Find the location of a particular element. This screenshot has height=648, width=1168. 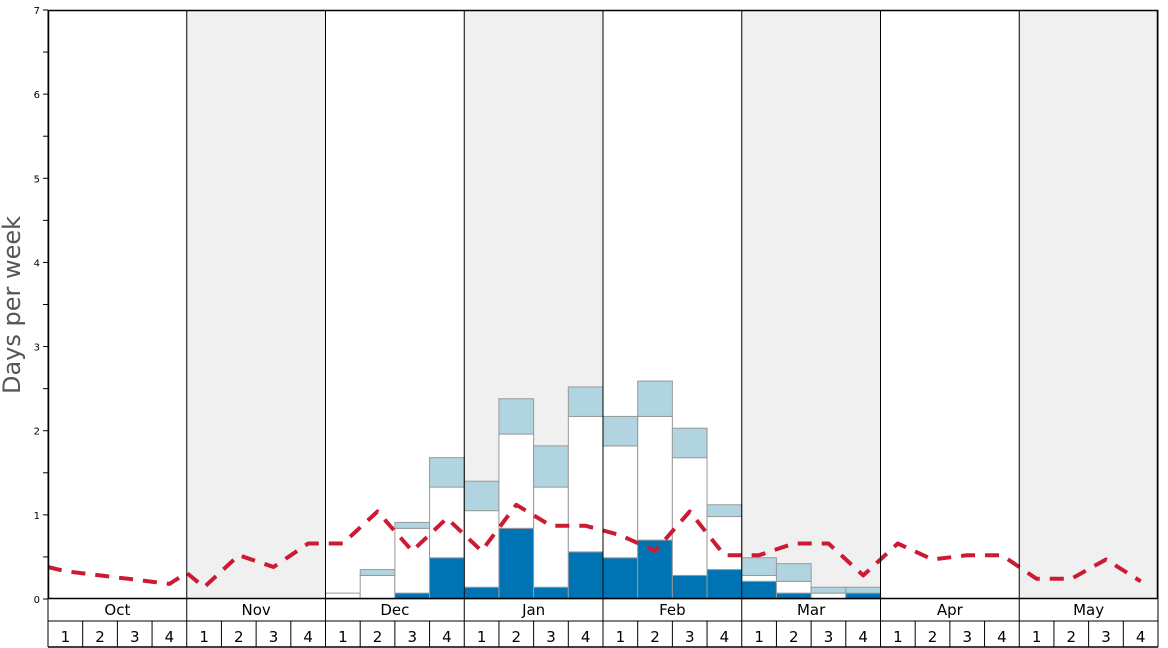

bar-mid-jan-w3 is located at coordinates (551, 537).